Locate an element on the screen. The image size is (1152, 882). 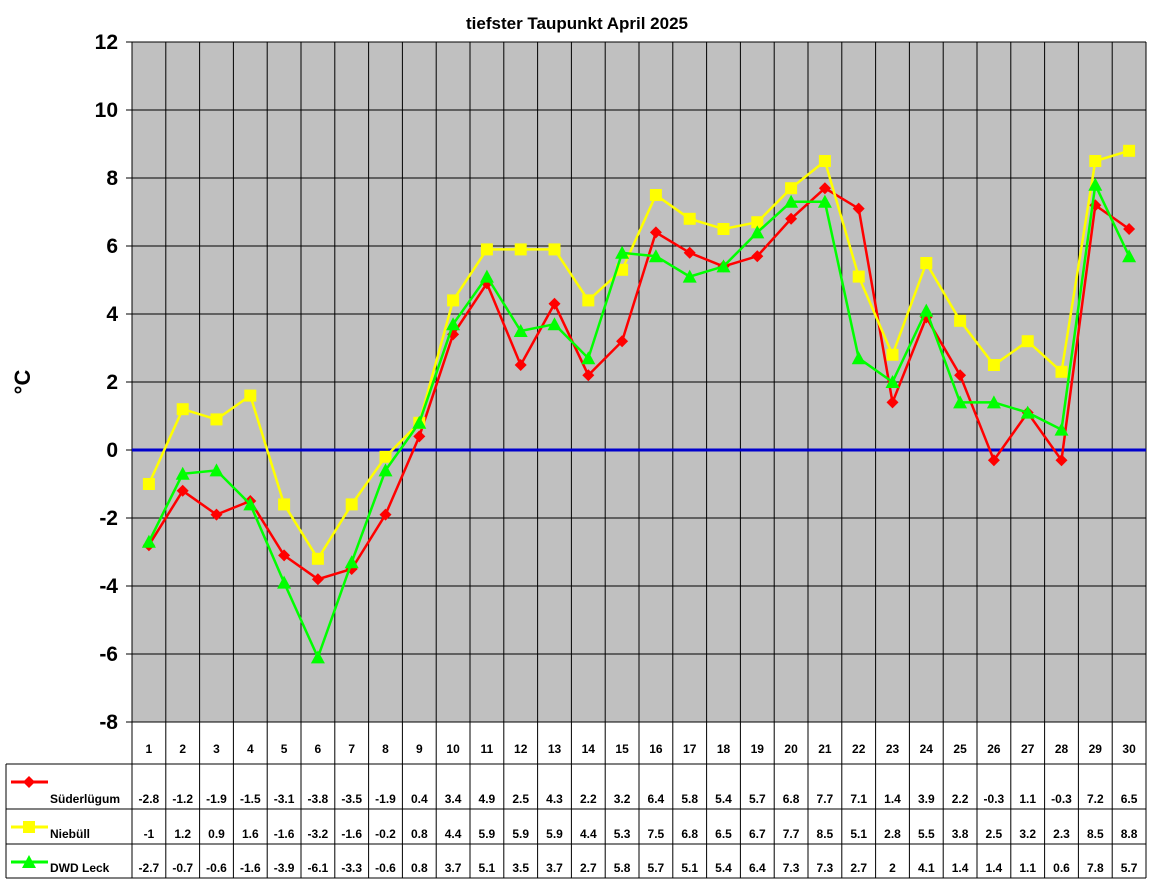
data-label: -3.1 is located at coordinates (284, 799).